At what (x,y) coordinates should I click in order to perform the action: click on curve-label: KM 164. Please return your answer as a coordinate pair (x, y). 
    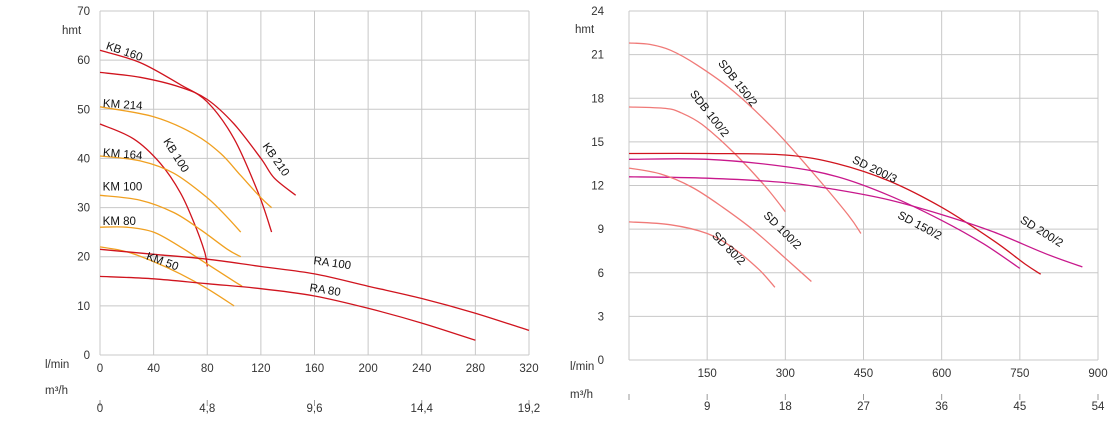
    Looking at the image, I should click on (122, 154).